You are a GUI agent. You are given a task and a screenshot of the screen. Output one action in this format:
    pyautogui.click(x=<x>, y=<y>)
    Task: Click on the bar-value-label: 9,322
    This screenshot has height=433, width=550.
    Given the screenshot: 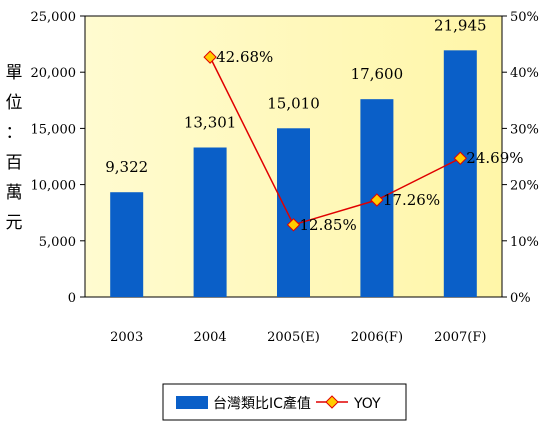 What is the action you would take?
    pyautogui.click(x=126, y=167)
    